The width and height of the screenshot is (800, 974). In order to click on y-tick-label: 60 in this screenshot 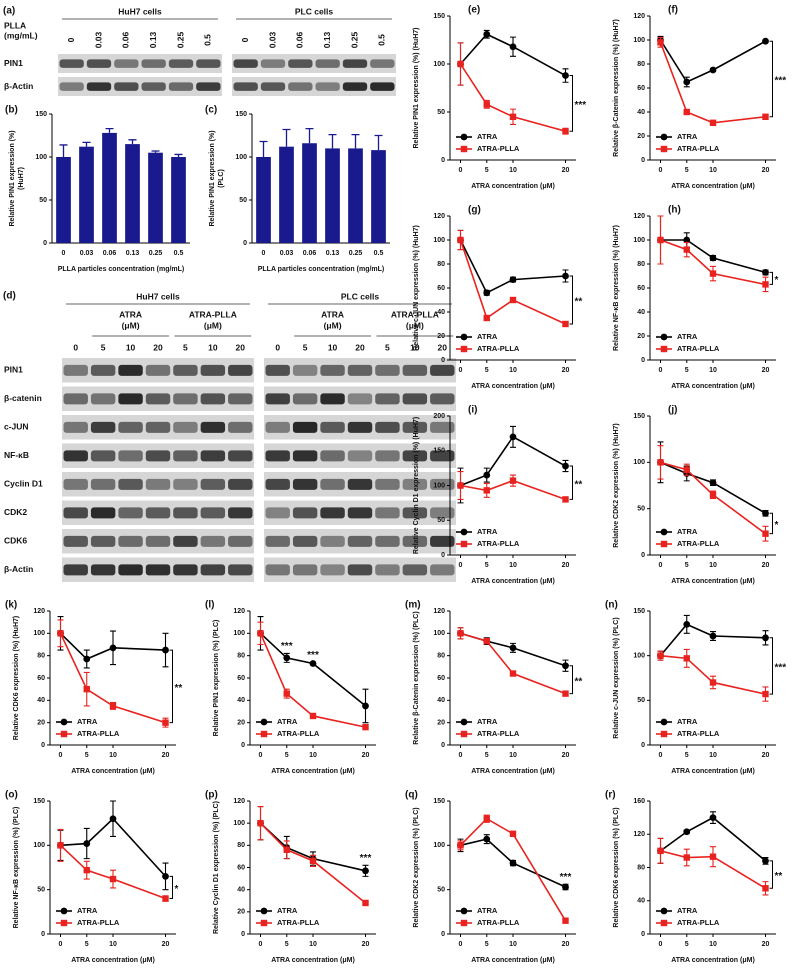, I will do `click(641, 88)`.